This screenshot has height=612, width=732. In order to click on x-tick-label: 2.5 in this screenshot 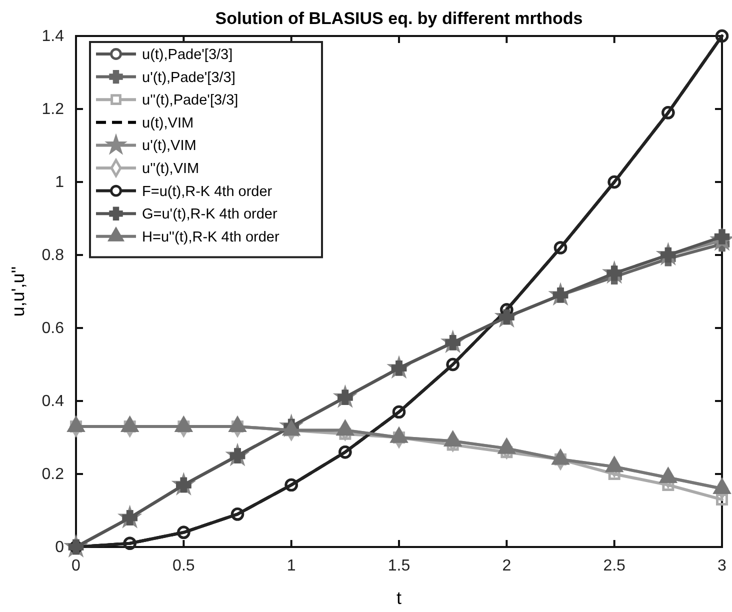, I will do `click(614, 565)`.